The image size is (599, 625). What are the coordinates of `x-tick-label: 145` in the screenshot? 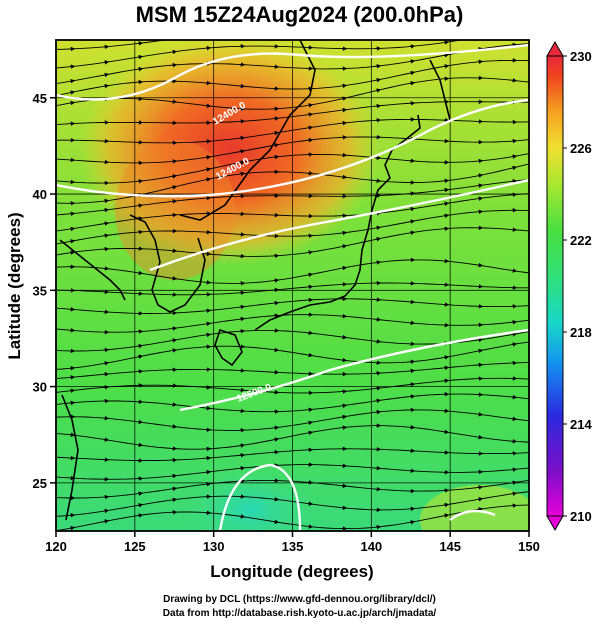 It's located at (450, 546).